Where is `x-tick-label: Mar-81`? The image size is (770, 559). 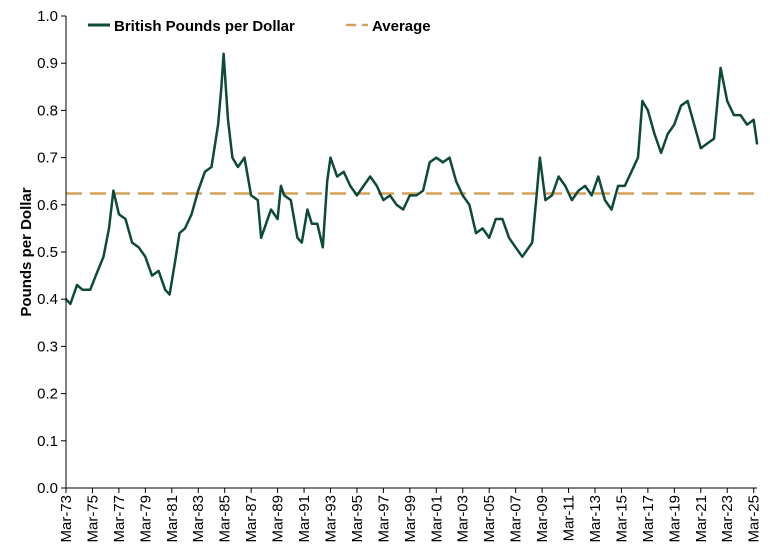 x-tick-label: Mar-81 is located at coordinates (172, 519).